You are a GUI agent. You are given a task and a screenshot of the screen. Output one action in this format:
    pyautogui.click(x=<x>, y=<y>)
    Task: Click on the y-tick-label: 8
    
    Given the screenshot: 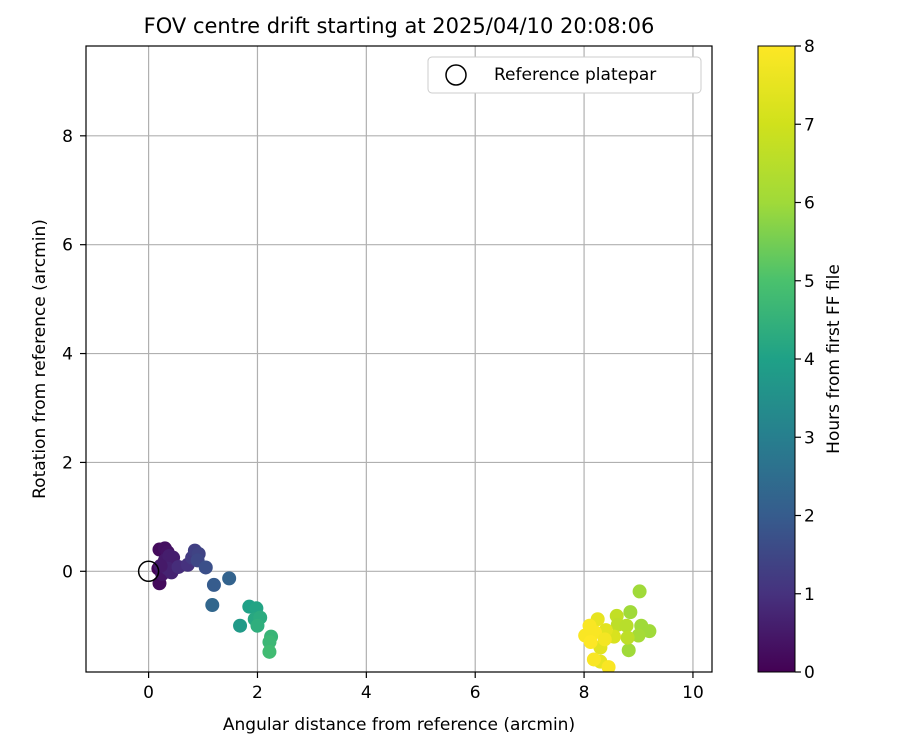 What is the action you would take?
    pyautogui.click(x=67, y=137)
    